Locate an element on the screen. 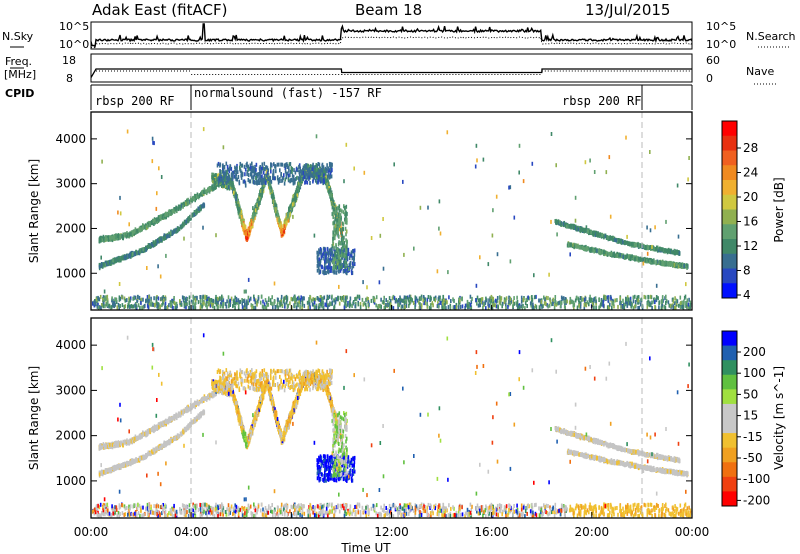 Image resolution: width=800 pixels, height=554 pixels. nsearch-label: N.Search is located at coordinates (771, 36).